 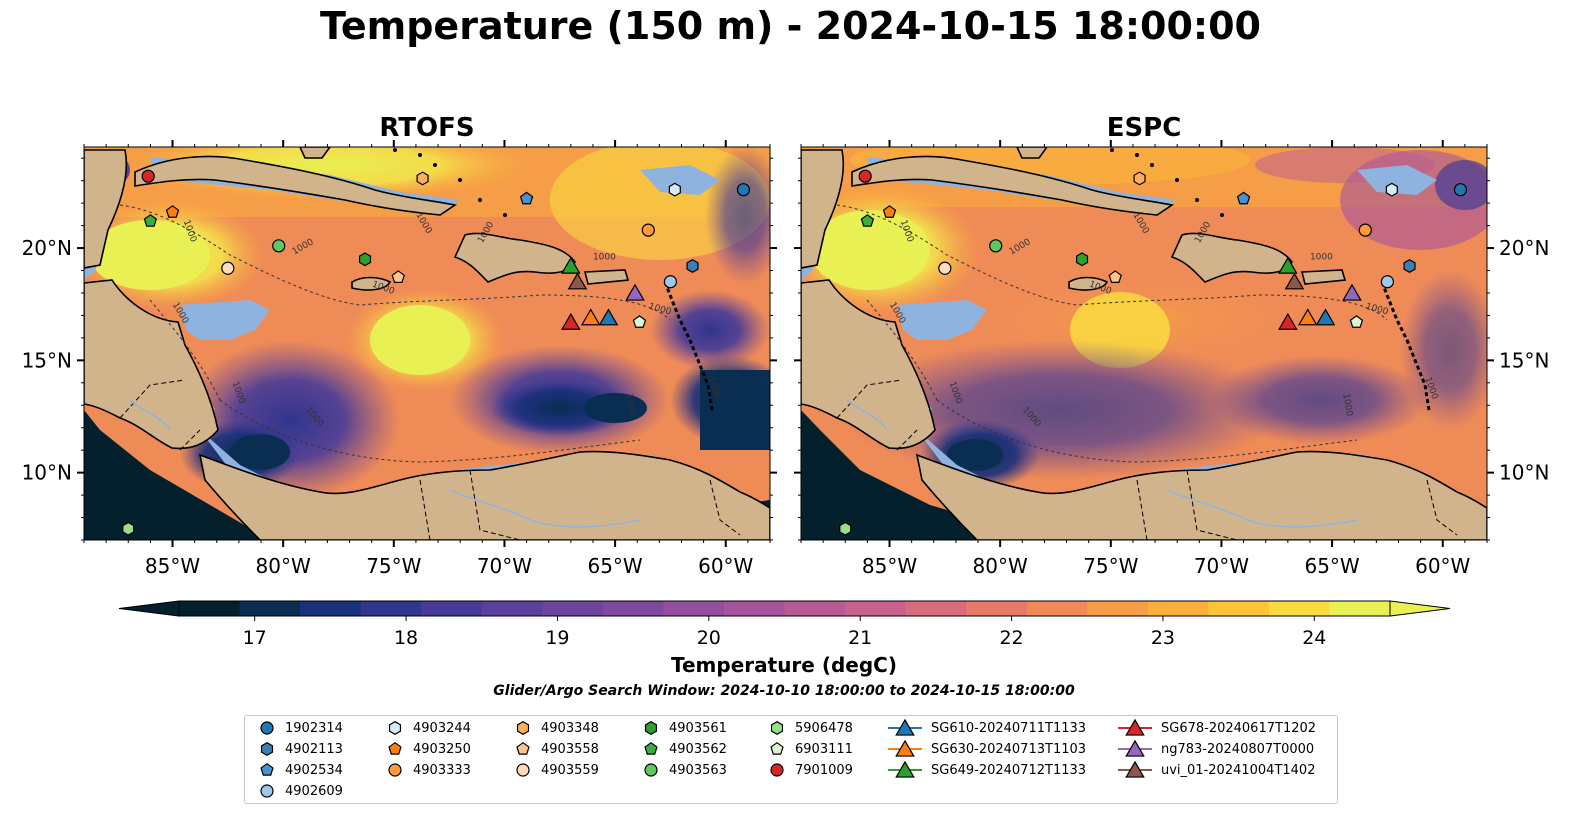 I want to click on legend-label: 4903244, so click(x=442, y=728).